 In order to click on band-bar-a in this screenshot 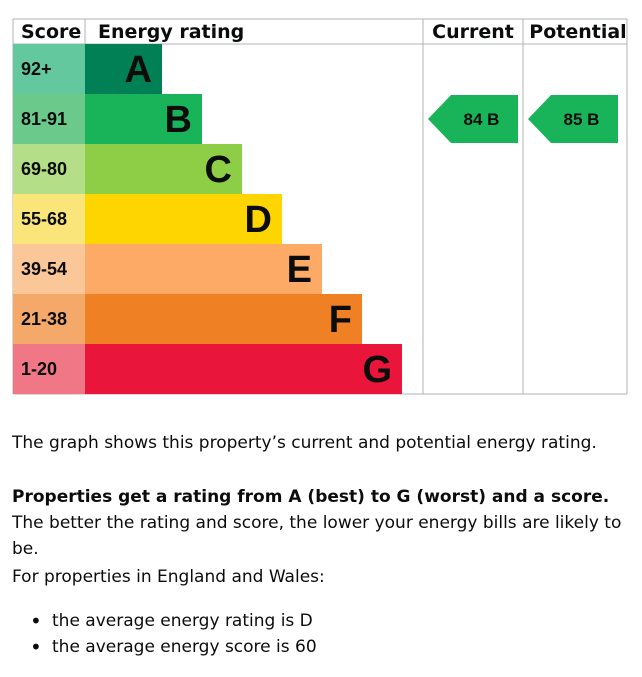, I will do `click(123, 69)`.